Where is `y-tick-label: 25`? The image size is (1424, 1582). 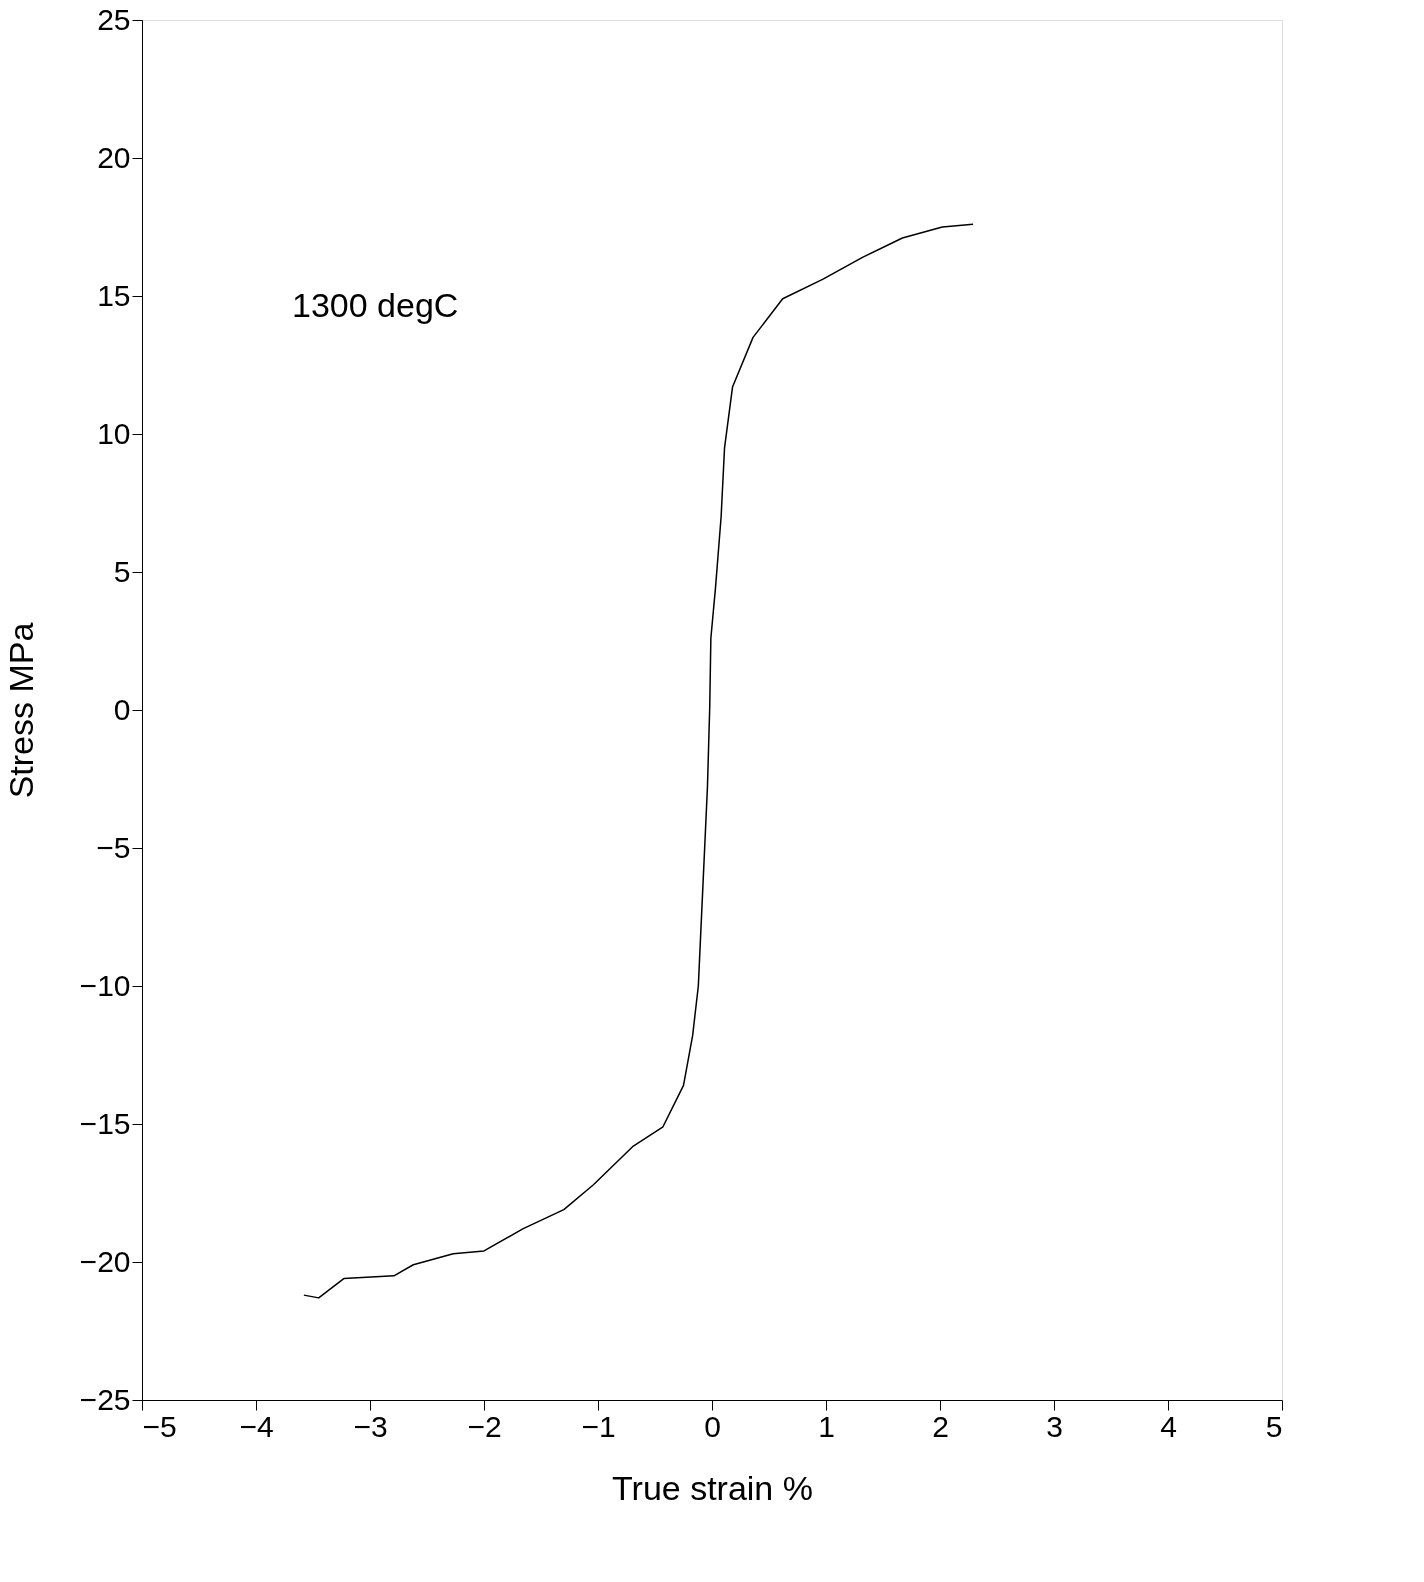 y-tick-label: 25 is located at coordinates (114, 19).